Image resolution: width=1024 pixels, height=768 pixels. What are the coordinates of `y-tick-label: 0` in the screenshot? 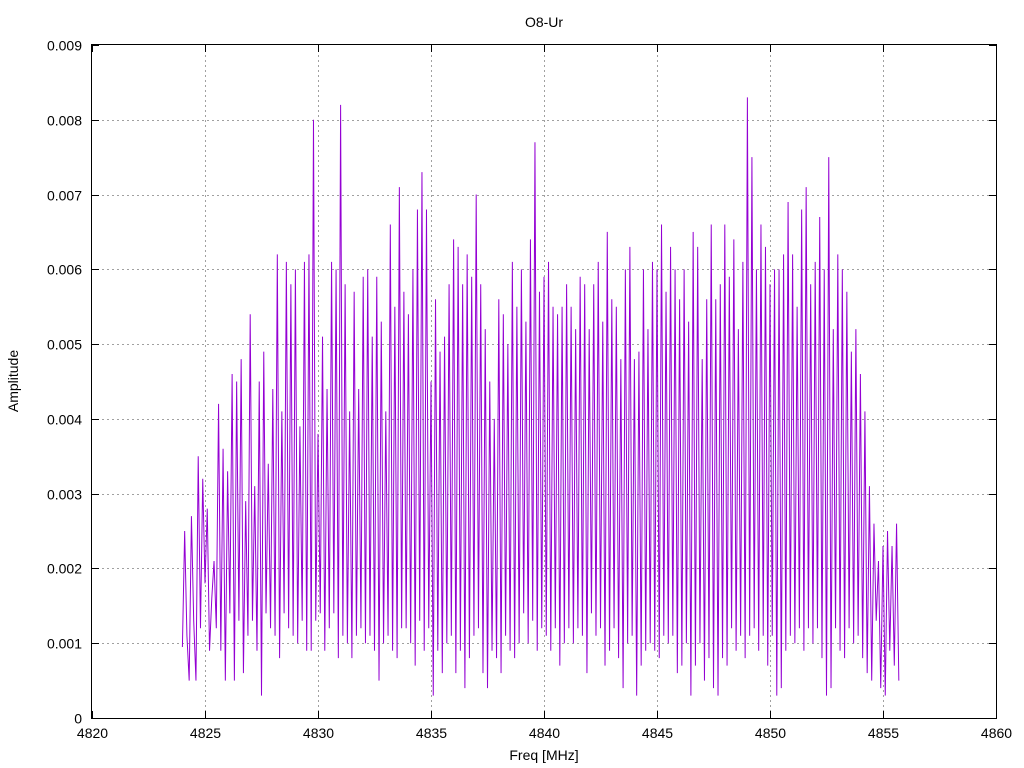 It's located at (78, 719).